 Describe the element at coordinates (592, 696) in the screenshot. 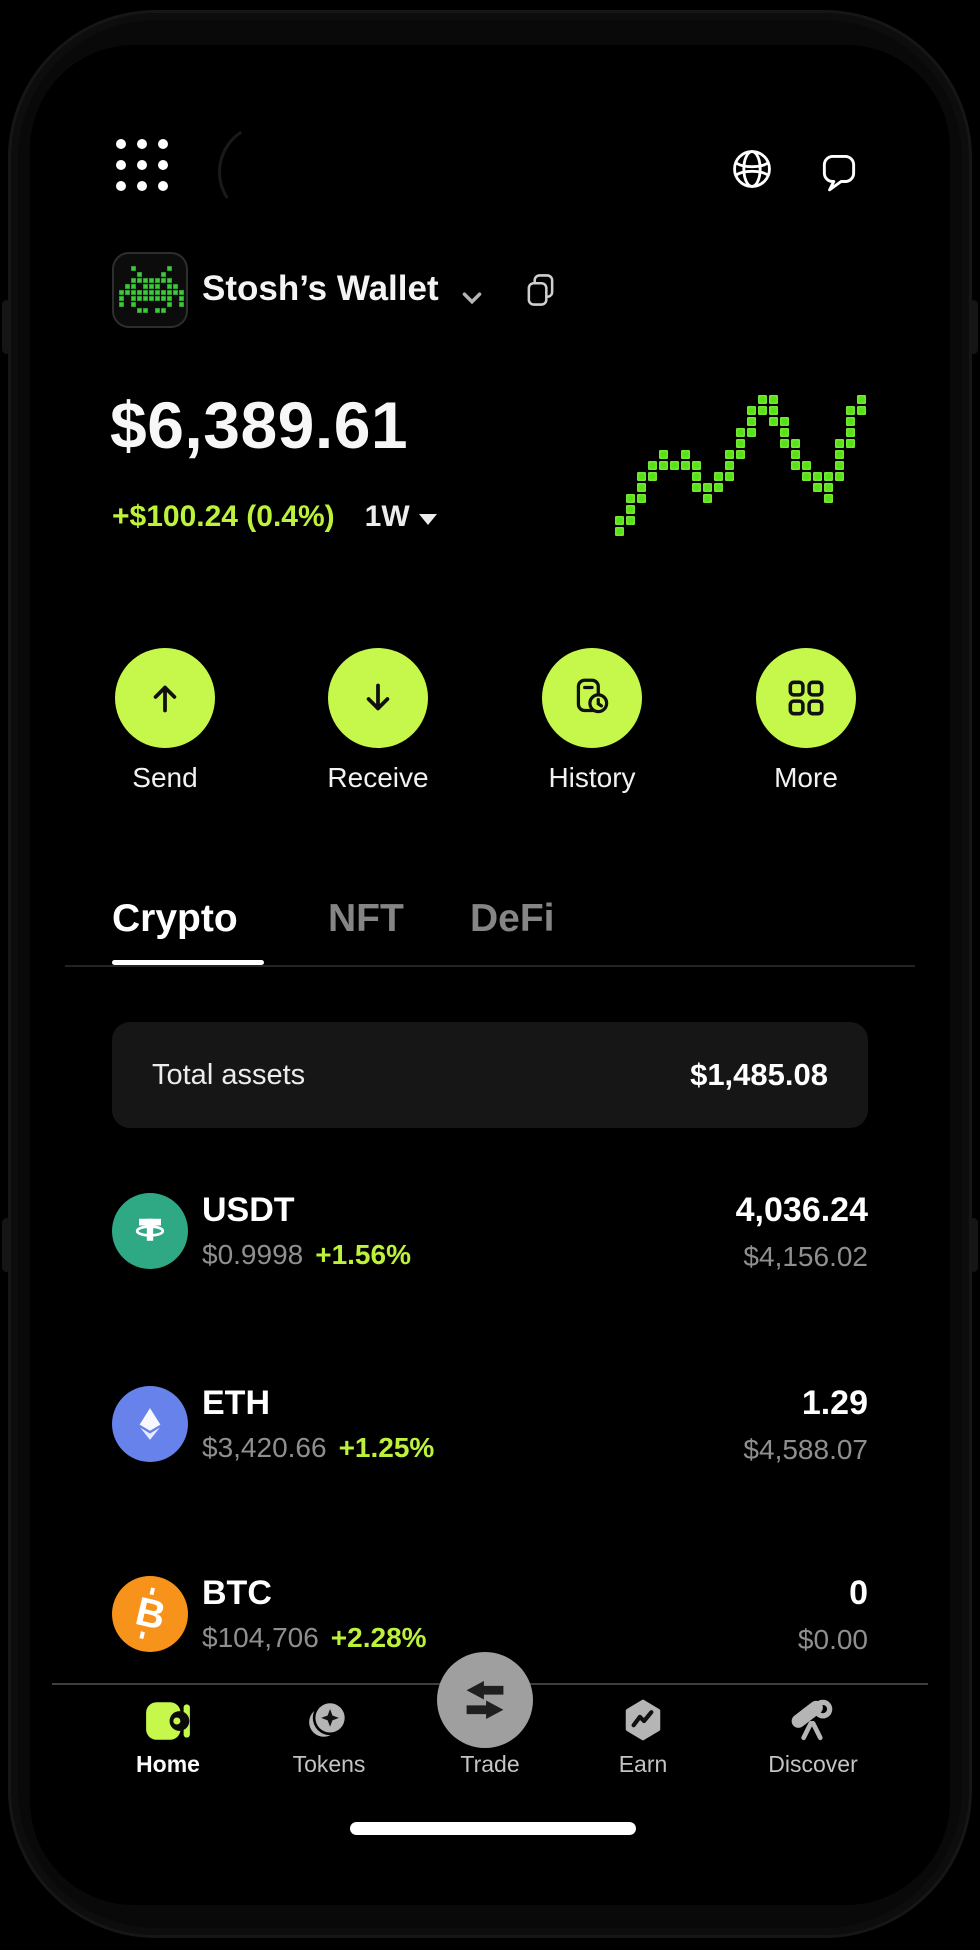

I see `history-icon` at that location.